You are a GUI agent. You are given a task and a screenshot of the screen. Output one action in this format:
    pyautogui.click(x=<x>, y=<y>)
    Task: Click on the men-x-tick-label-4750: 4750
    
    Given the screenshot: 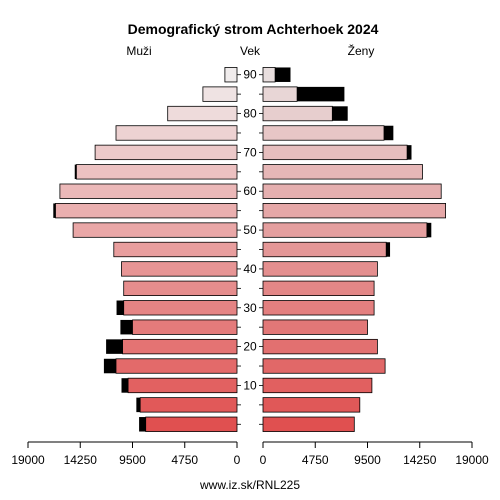 What is the action you would take?
    pyautogui.click(x=184, y=460)
    